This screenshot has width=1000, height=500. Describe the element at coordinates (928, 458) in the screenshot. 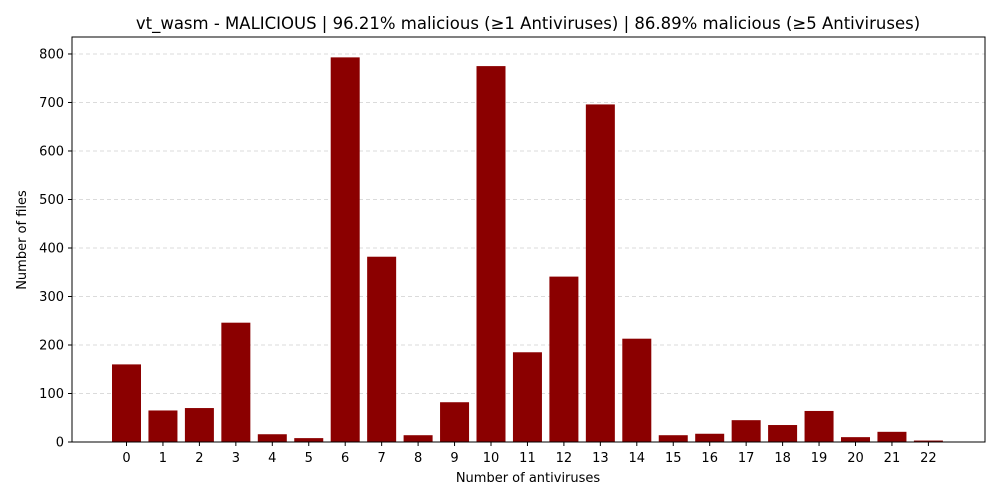

I see `x-tick-label: 22` at that location.